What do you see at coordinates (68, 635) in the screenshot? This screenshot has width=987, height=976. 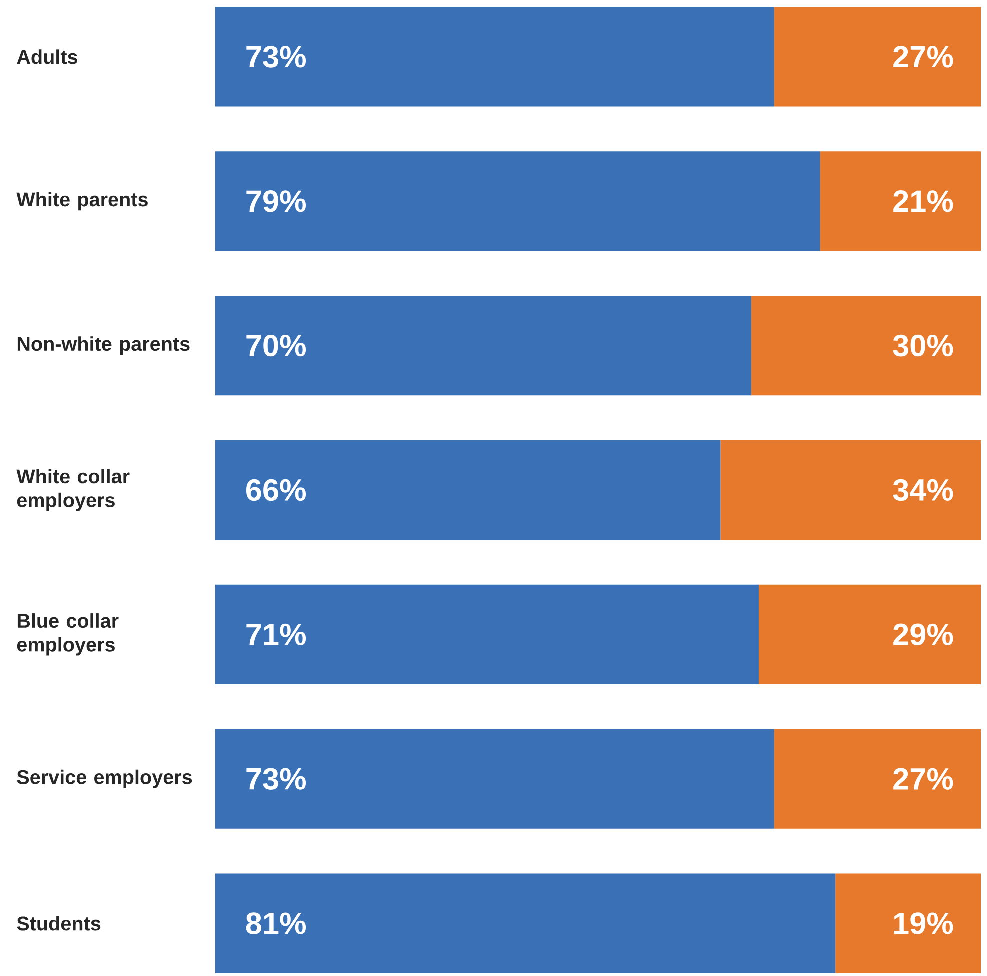 I see `y-tick-label: Blue collar employers` at bounding box center [68, 635].